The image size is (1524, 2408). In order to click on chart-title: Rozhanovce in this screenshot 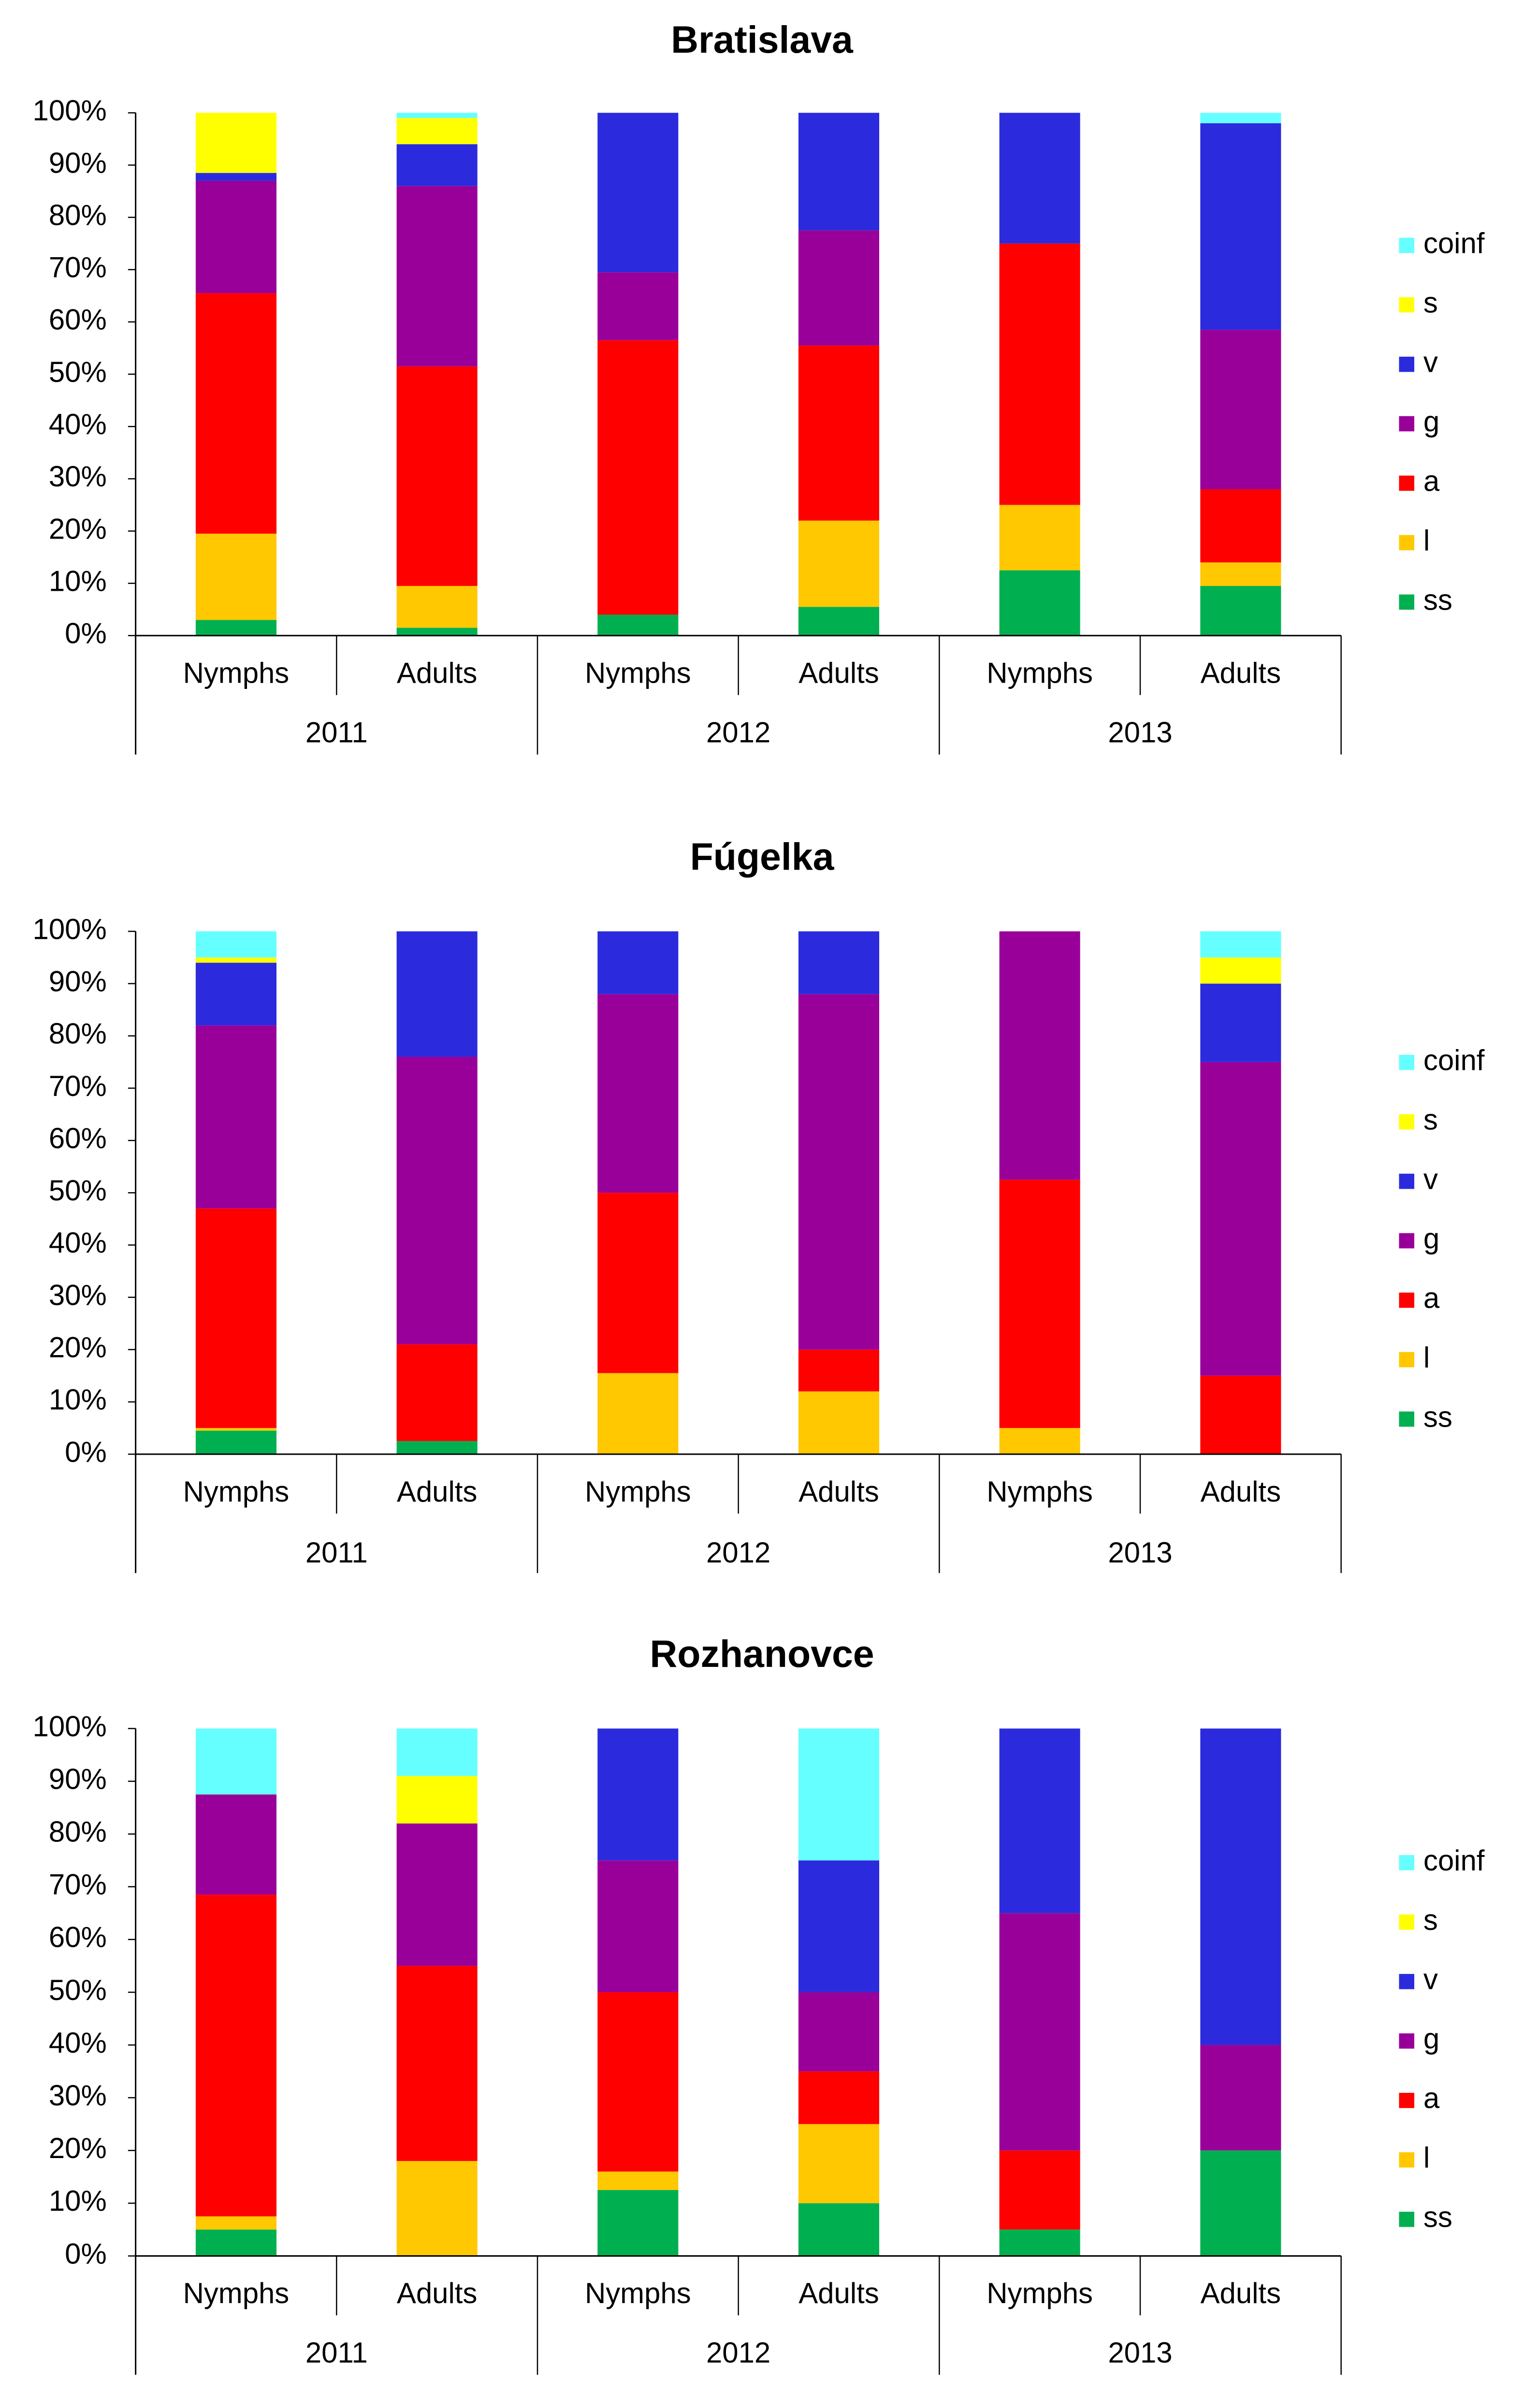, I will do `click(762, 1654)`.